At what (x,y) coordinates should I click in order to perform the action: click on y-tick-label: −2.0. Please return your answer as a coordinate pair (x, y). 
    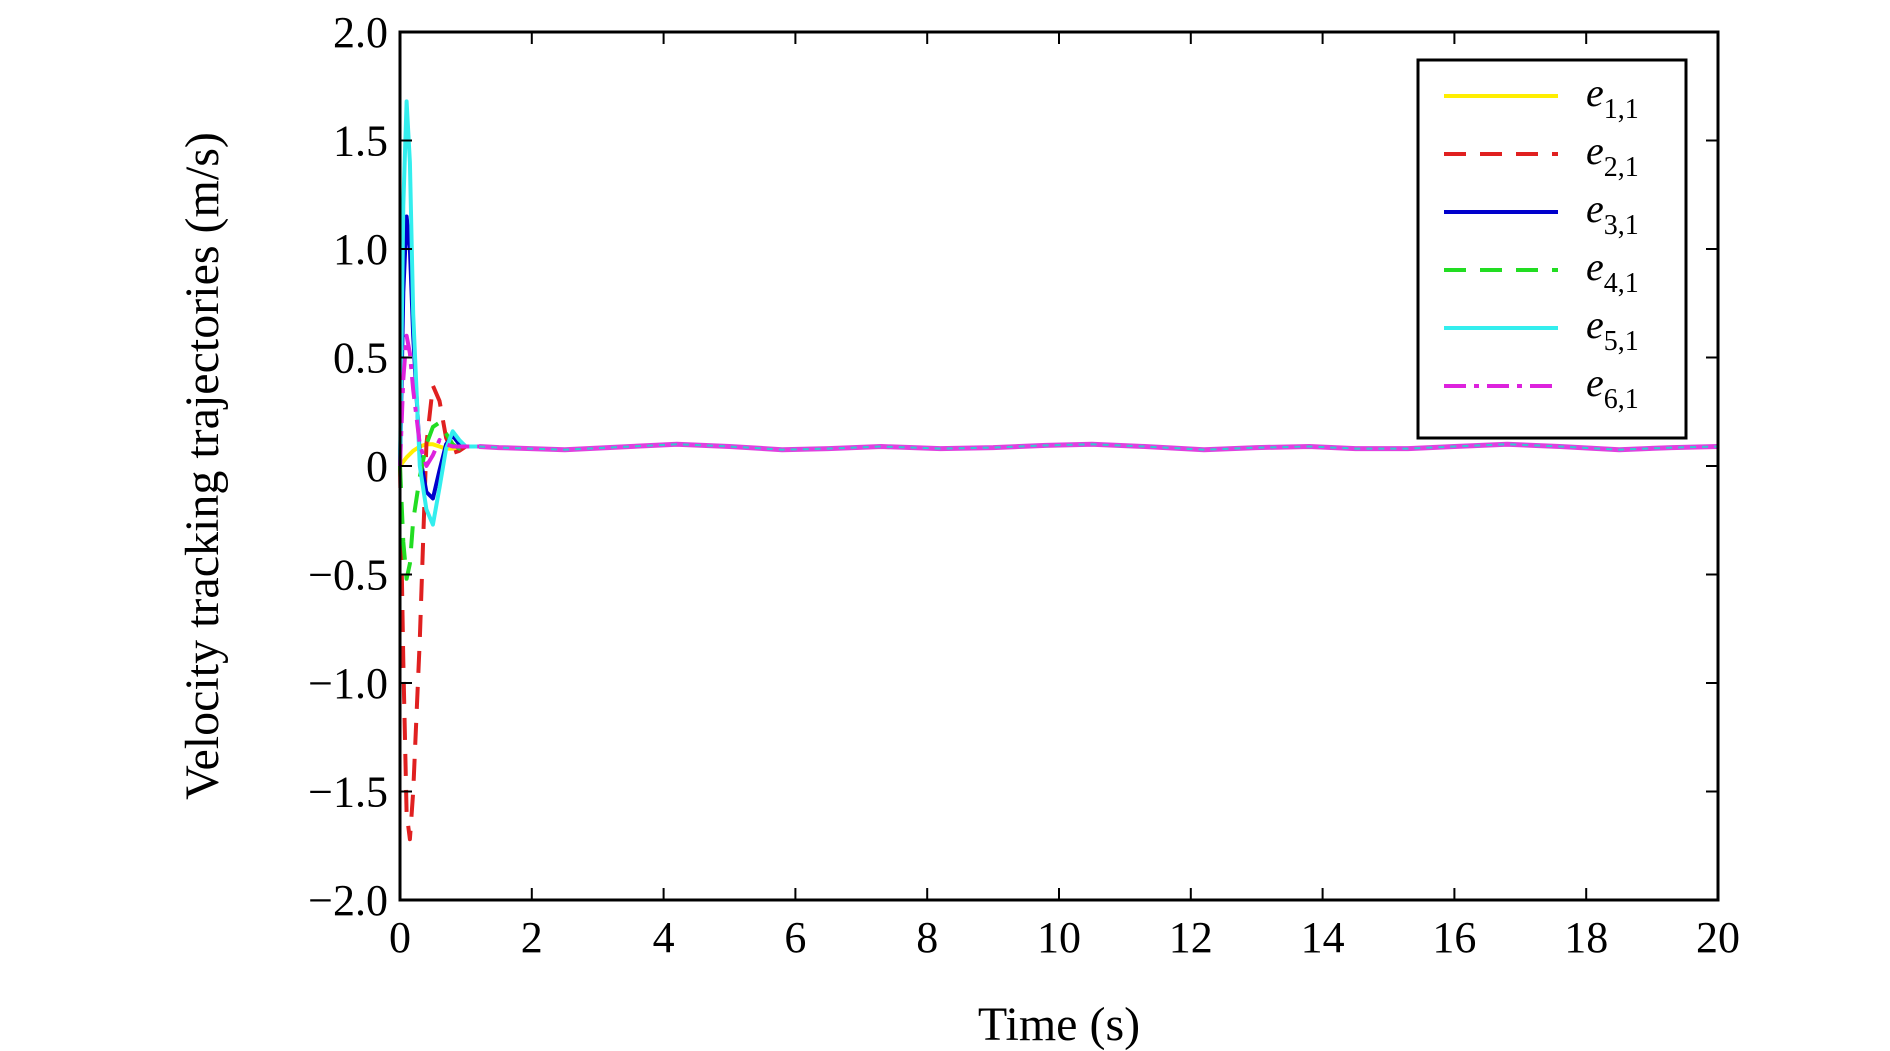
    Looking at the image, I should click on (348, 900).